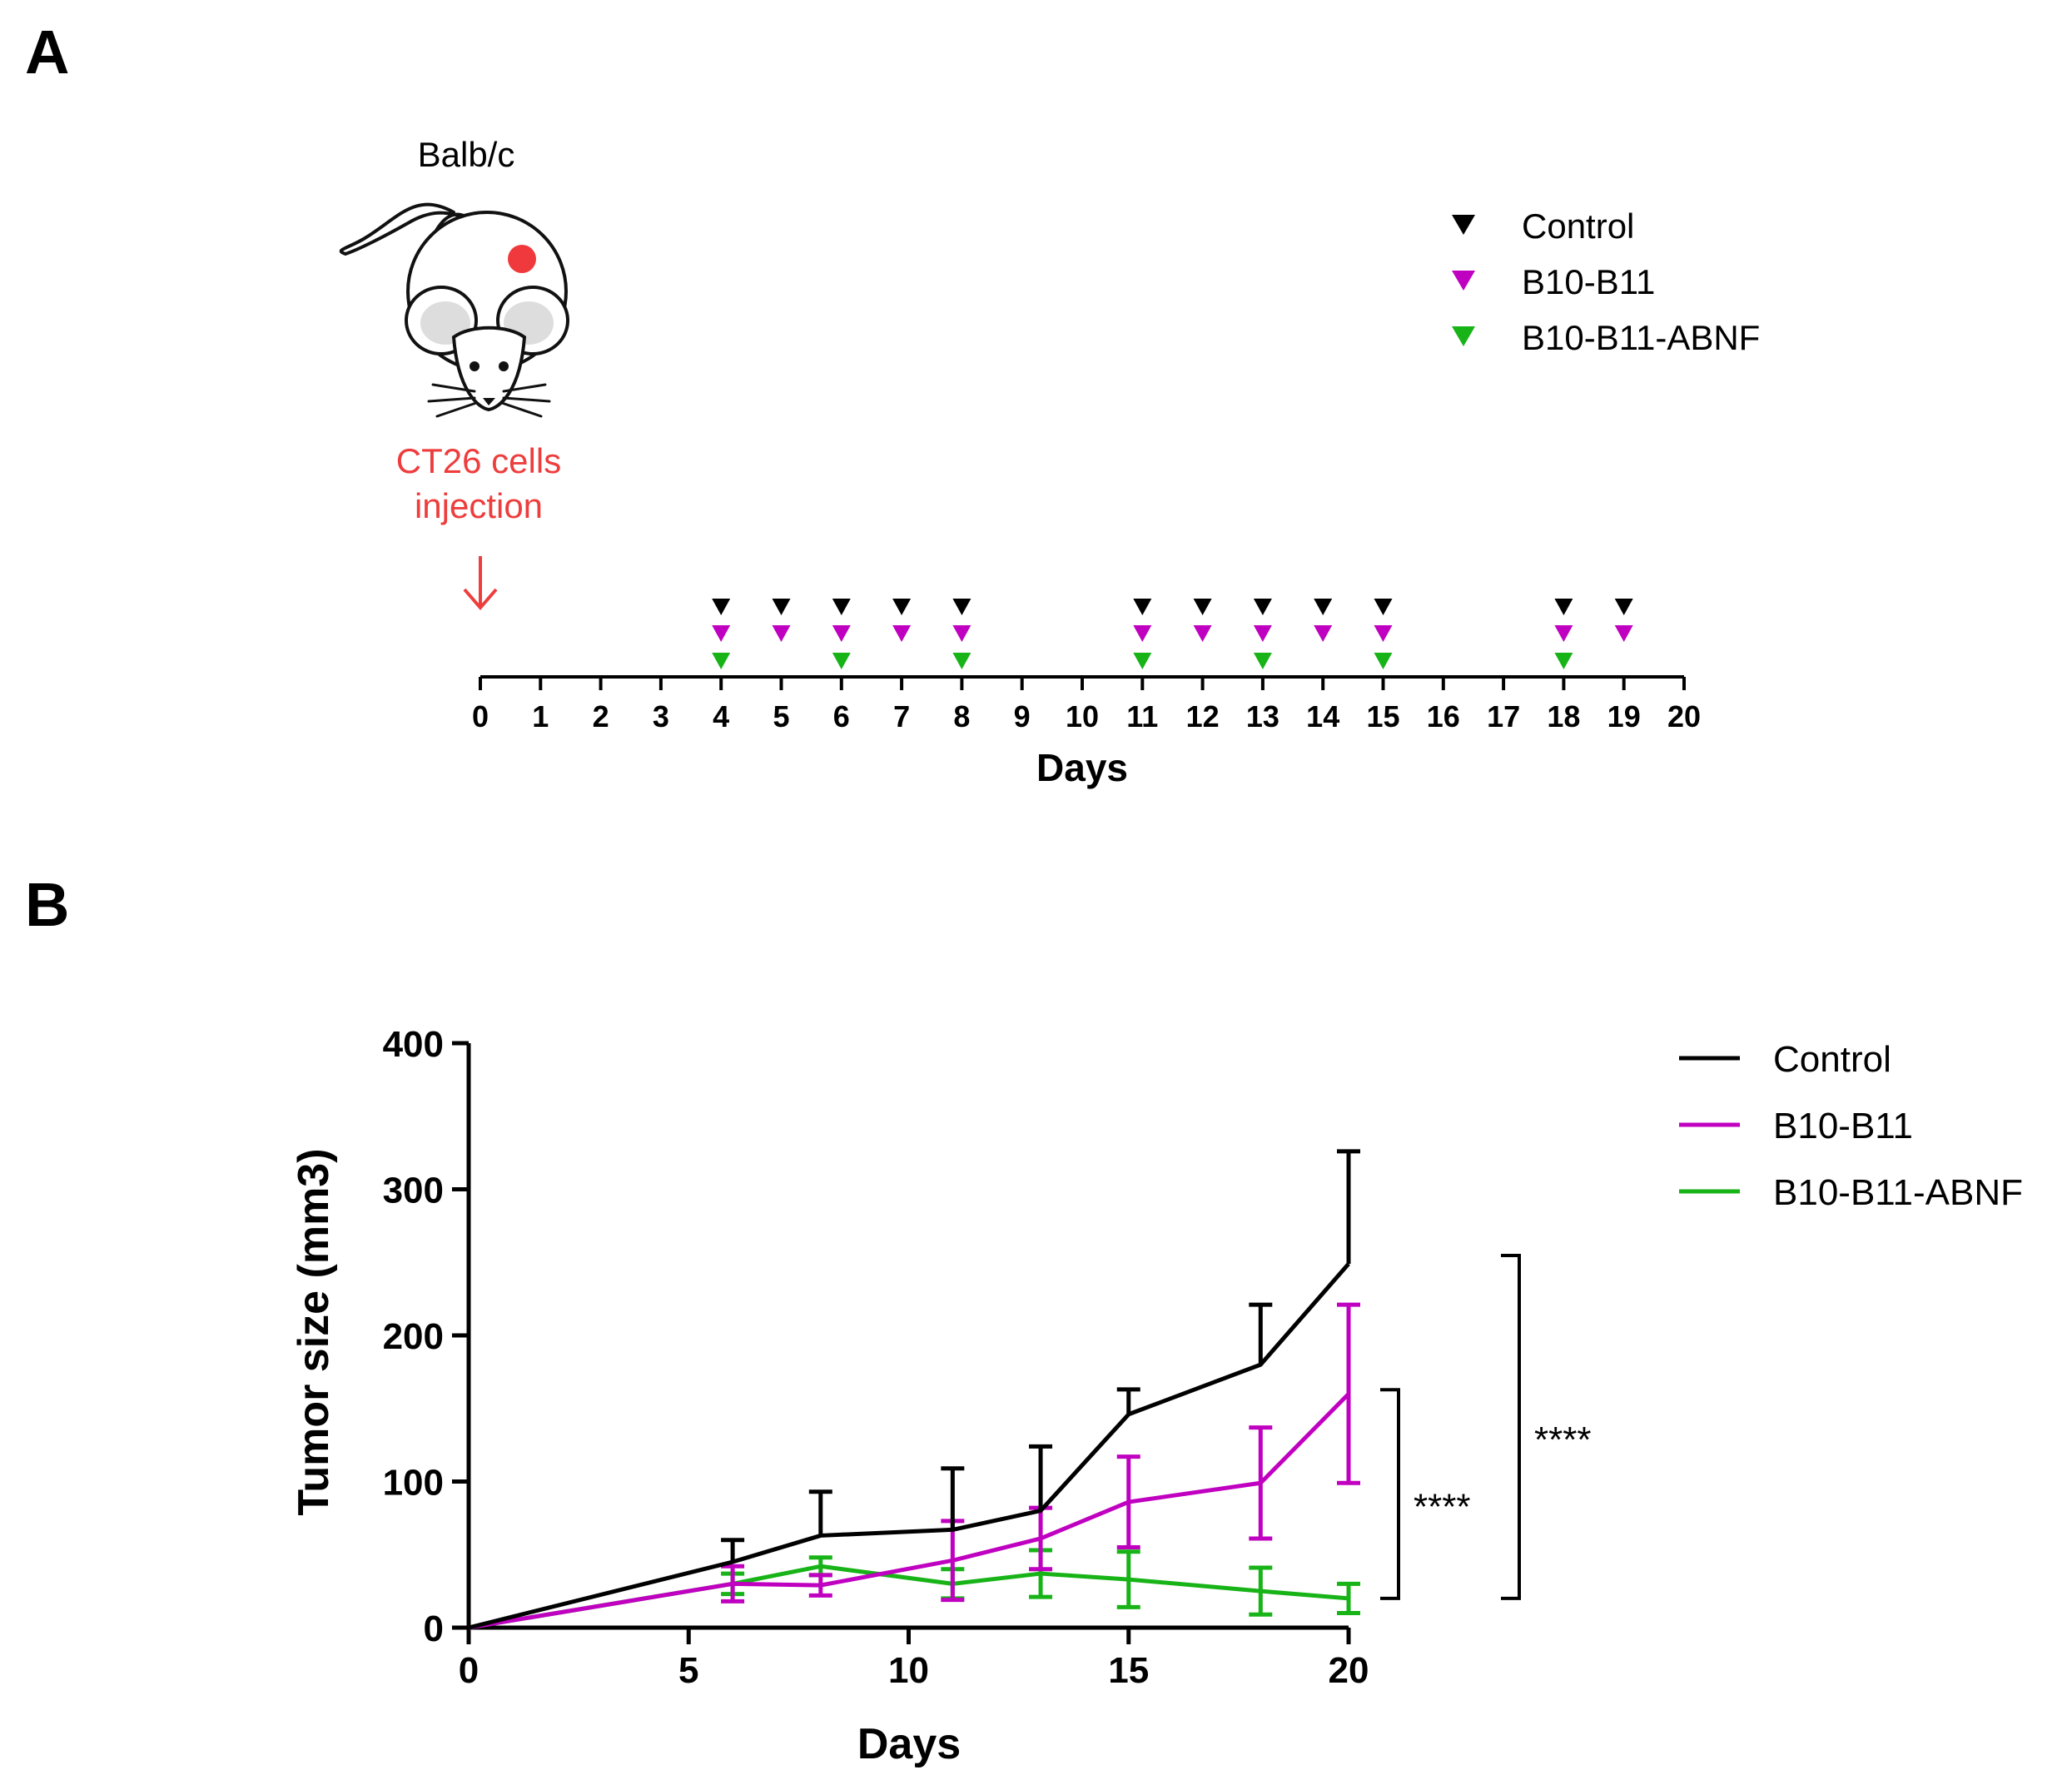  Describe the element at coordinates (1578, 226) in the screenshot. I see `legend-a-label-0: Control` at that location.